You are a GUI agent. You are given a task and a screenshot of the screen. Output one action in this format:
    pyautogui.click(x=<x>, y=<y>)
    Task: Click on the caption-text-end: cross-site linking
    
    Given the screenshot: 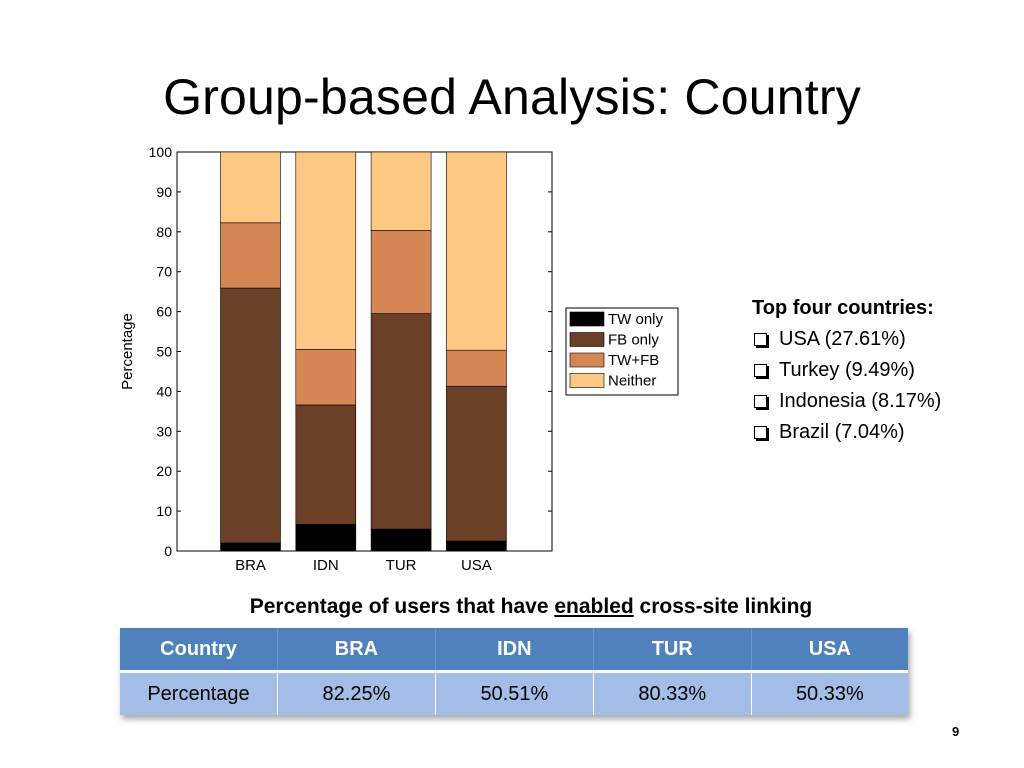 What is the action you would take?
    pyautogui.click(x=723, y=606)
    